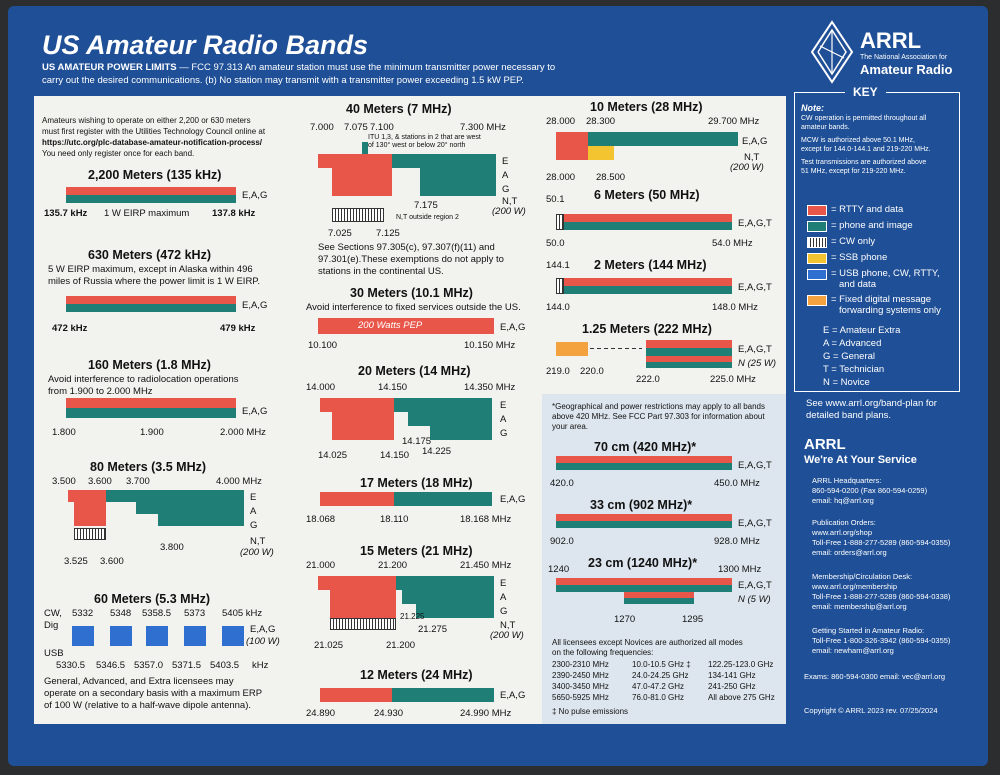  I want to click on band-2200-title: 2,200 Meters (135 kHz), so click(155, 175).